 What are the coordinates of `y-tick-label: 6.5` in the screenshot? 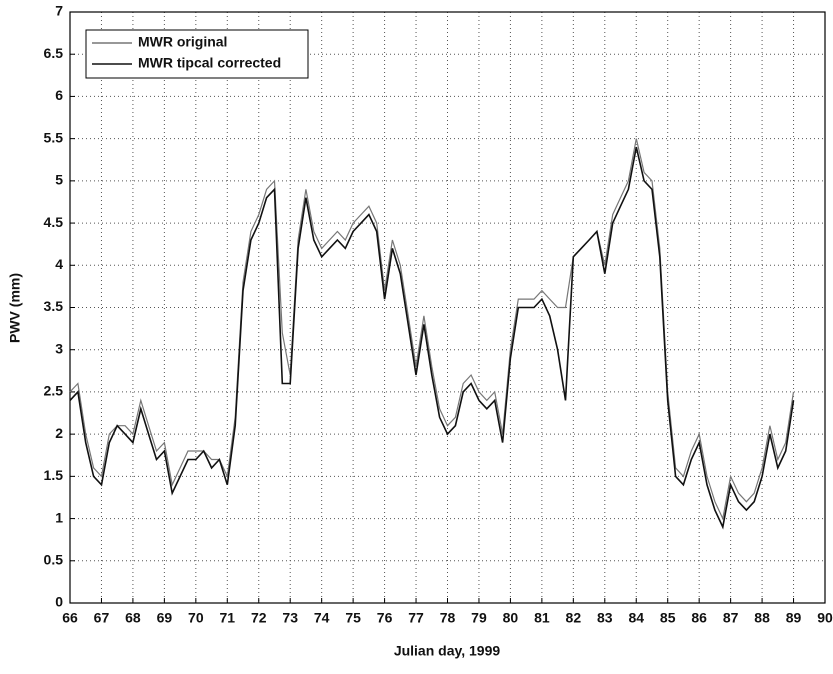 It's located at (54, 53).